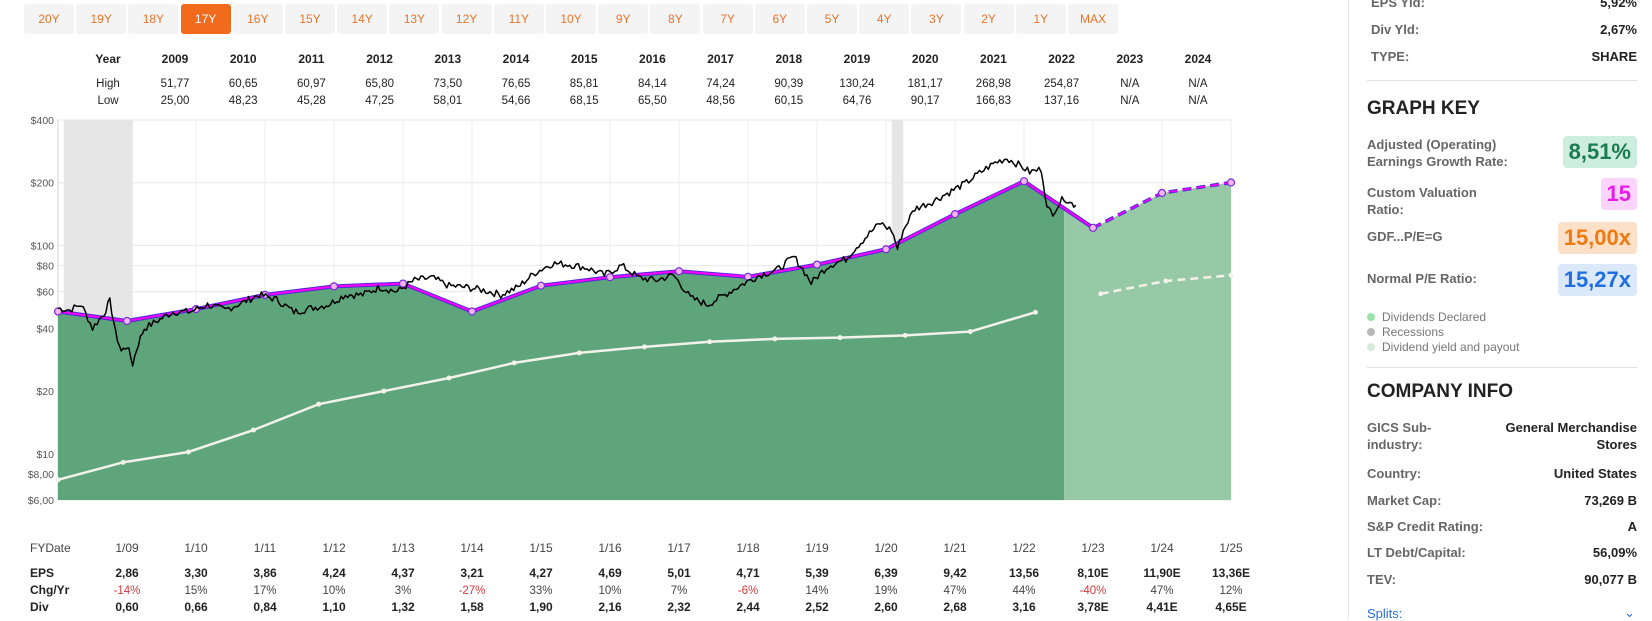 Image resolution: width=1652 pixels, height=621 pixels. Describe the element at coordinates (196, 607) in the screenshot. I see `div-value: 0,66` at that location.